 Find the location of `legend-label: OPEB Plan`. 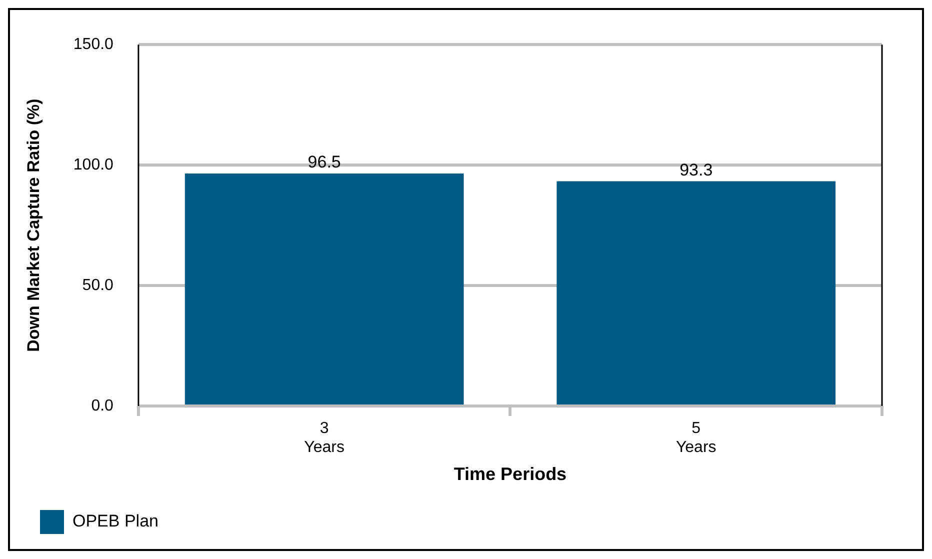

legend-label: OPEB Plan is located at coordinates (115, 521).